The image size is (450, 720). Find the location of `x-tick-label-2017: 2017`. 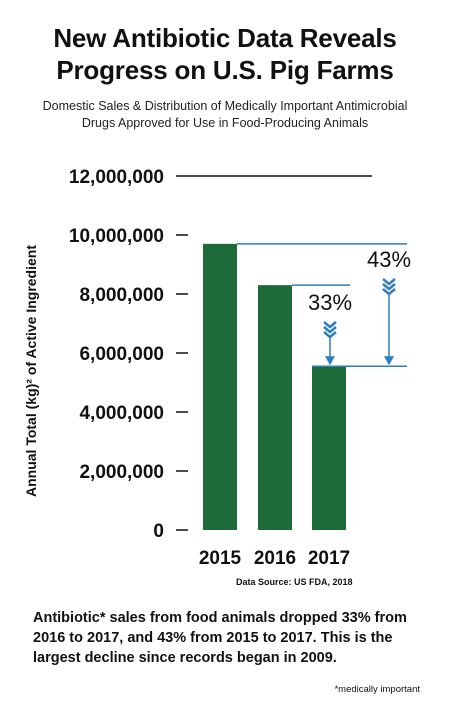

x-tick-label-2017: 2017 is located at coordinates (329, 558).